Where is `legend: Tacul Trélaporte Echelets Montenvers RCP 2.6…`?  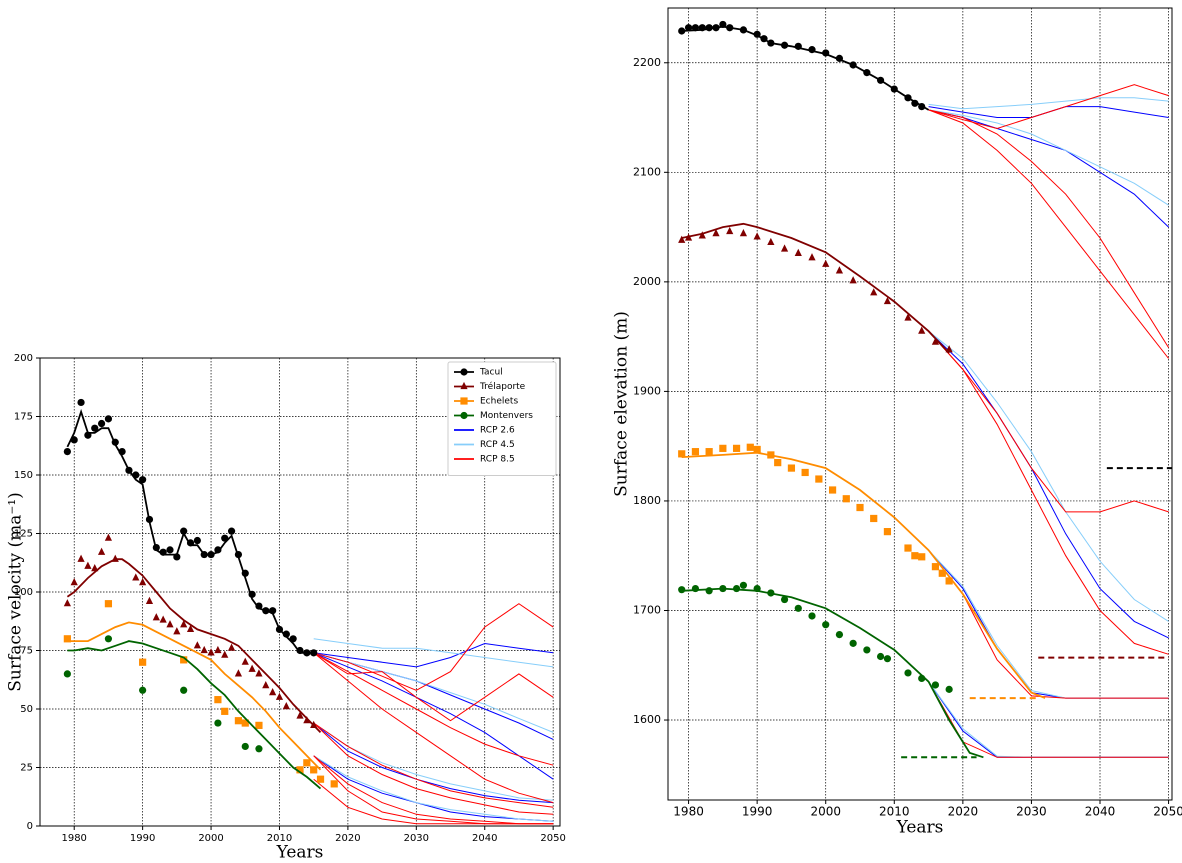 legend: Tacul Trélaporte Echelets Montenvers RCP 2.6… is located at coordinates (502, 418).